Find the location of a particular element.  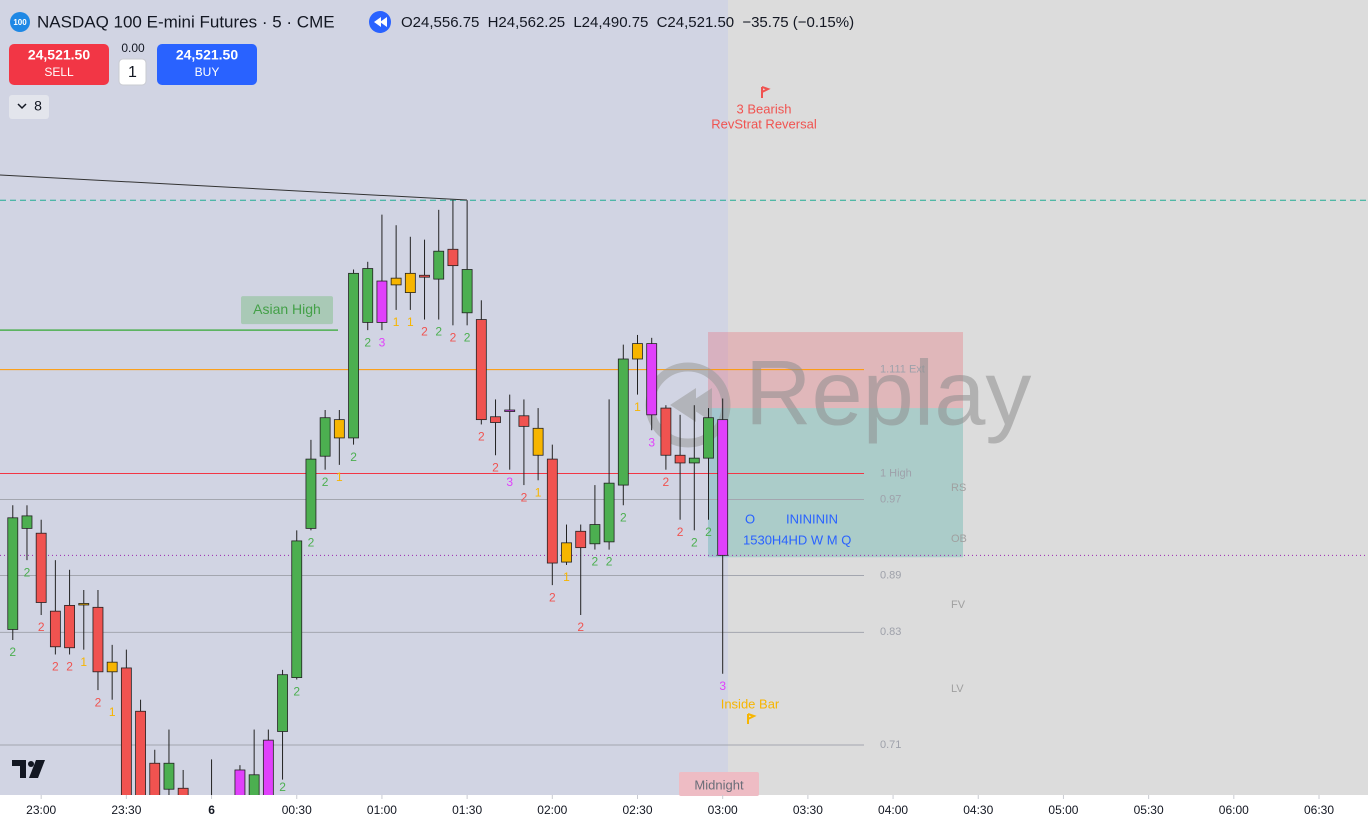

buy-price: 24,521.50 is located at coordinates (207, 55).